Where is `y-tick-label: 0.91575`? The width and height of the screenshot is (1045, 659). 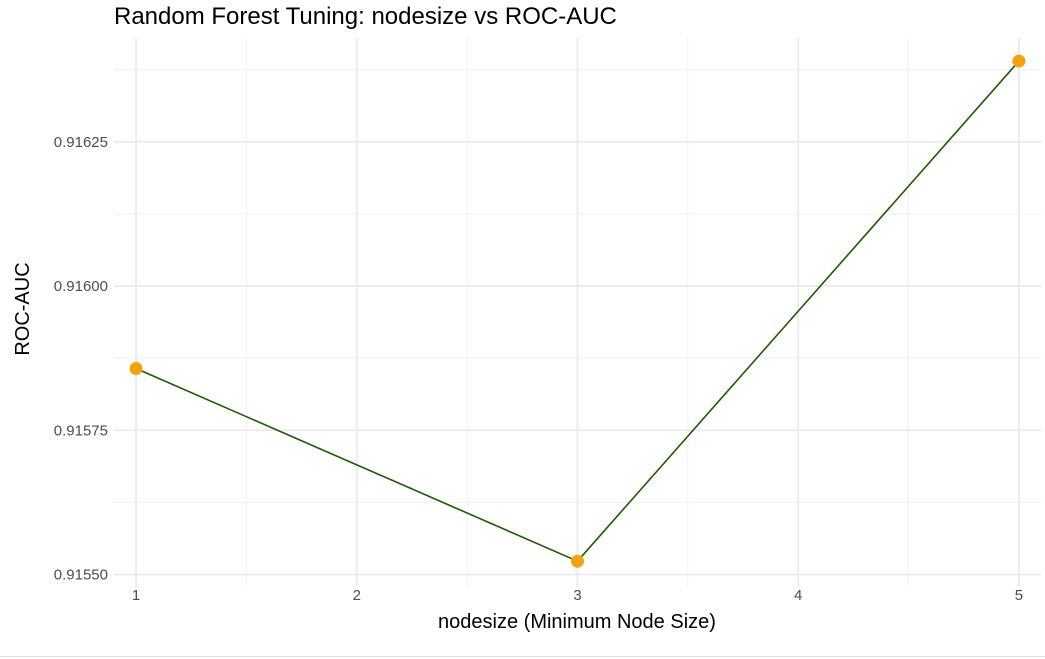 y-tick-label: 0.91575 is located at coordinates (81, 430).